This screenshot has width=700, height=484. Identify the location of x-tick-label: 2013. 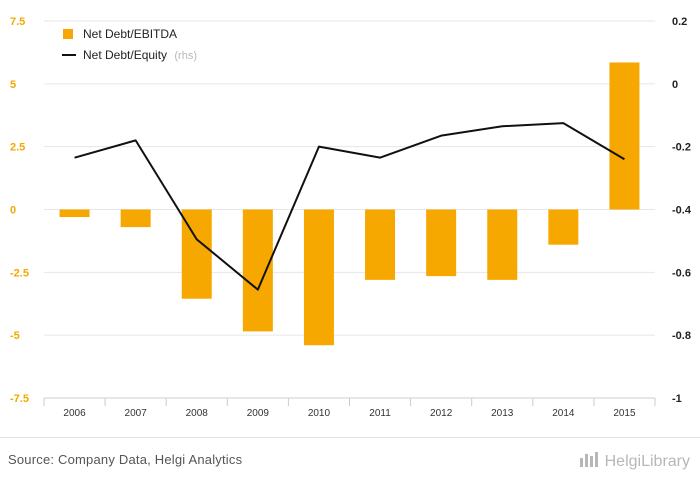
(502, 413).